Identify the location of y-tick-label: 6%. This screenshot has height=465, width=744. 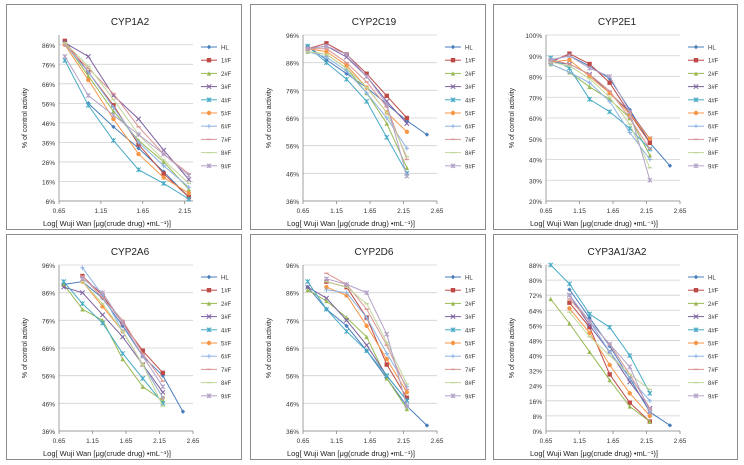
(51, 202).